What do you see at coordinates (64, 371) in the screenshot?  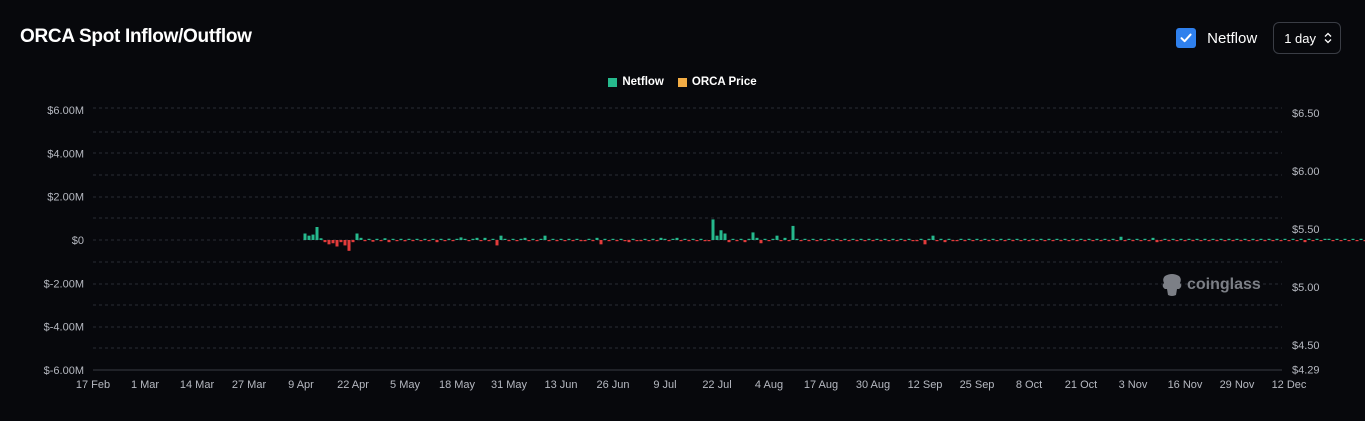 I see `left-axis-tick-label: $-6.00M` at bounding box center [64, 371].